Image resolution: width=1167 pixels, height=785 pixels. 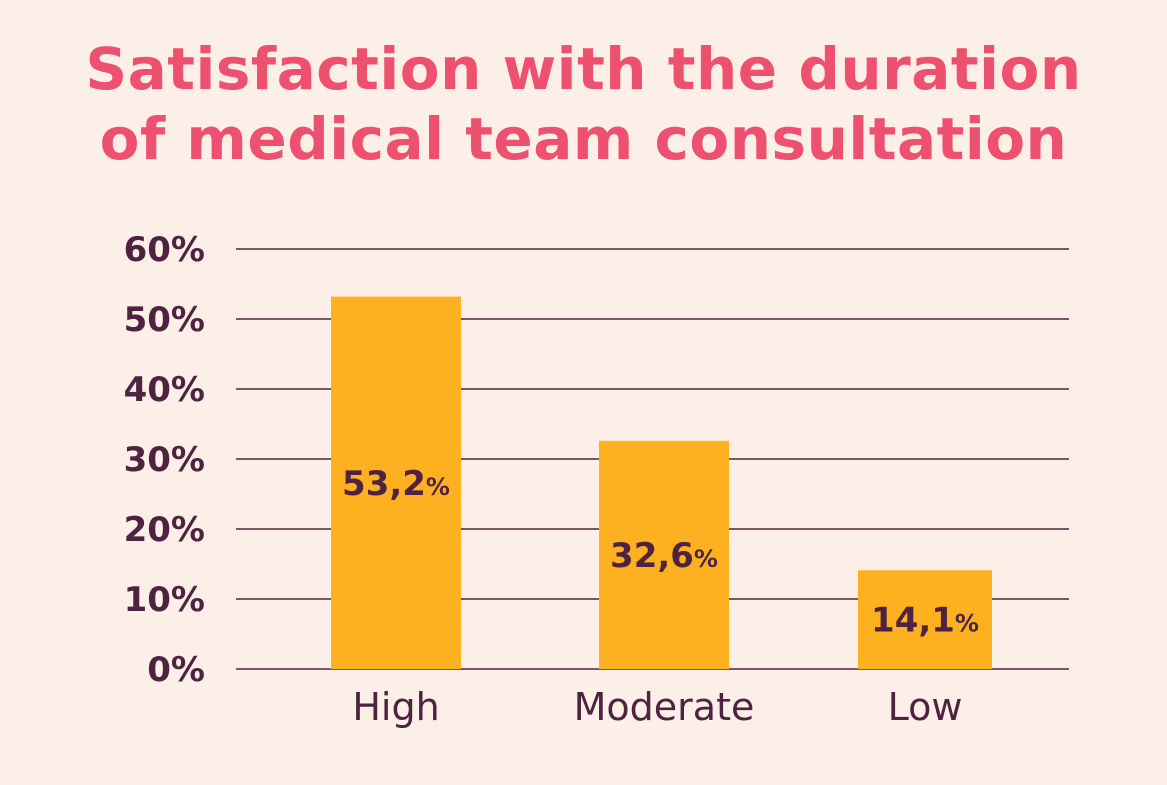 I want to click on x-axis-category-labels: High Moderate Low, so click(x=657, y=707).